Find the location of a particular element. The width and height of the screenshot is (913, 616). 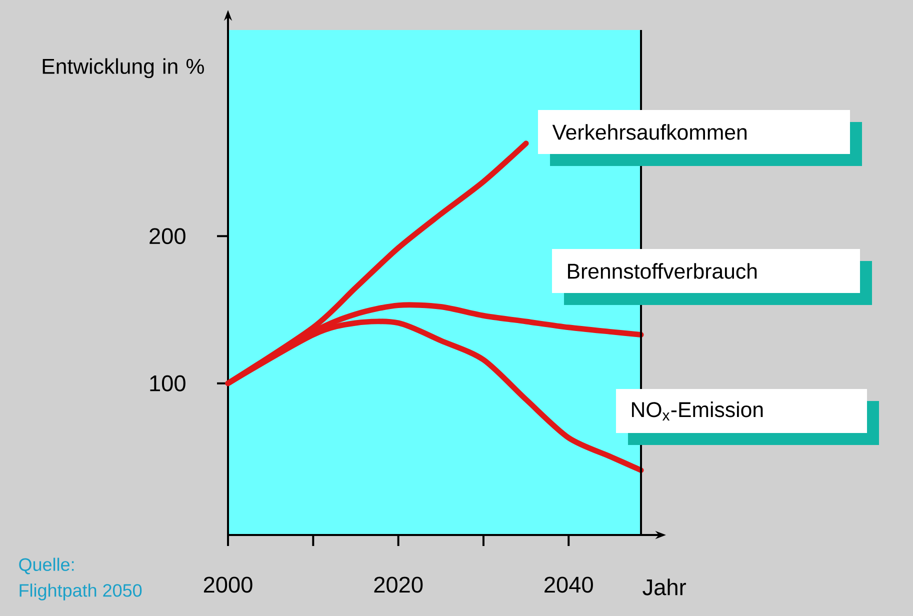

x-tick-label: 2020 is located at coordinates (398, 584).